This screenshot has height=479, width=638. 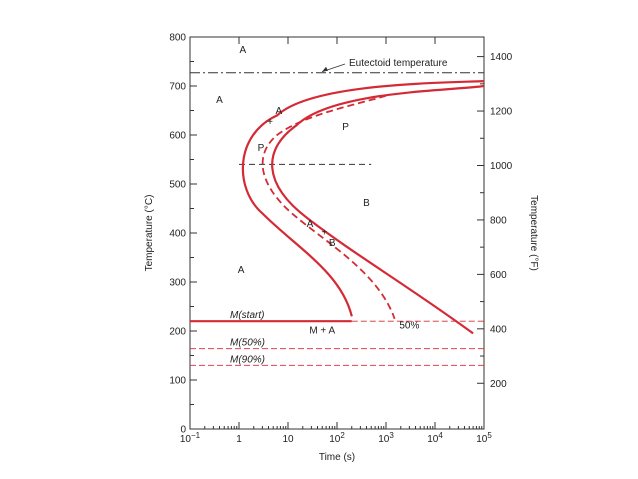 I want to click on y2-tick-label: 800, so click(x=498, y=220).